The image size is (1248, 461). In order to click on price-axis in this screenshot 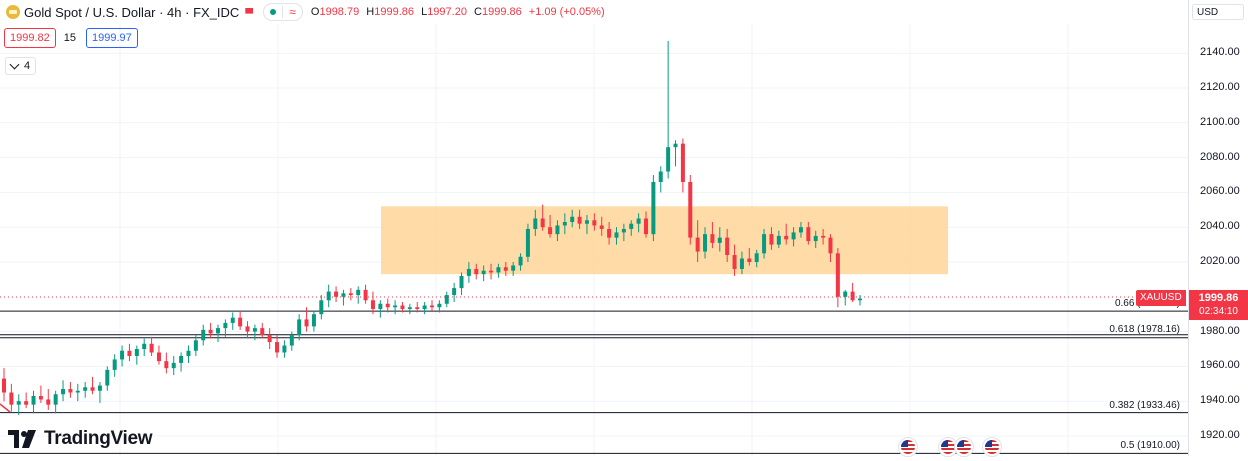, I will do `click(1218, 228)`.